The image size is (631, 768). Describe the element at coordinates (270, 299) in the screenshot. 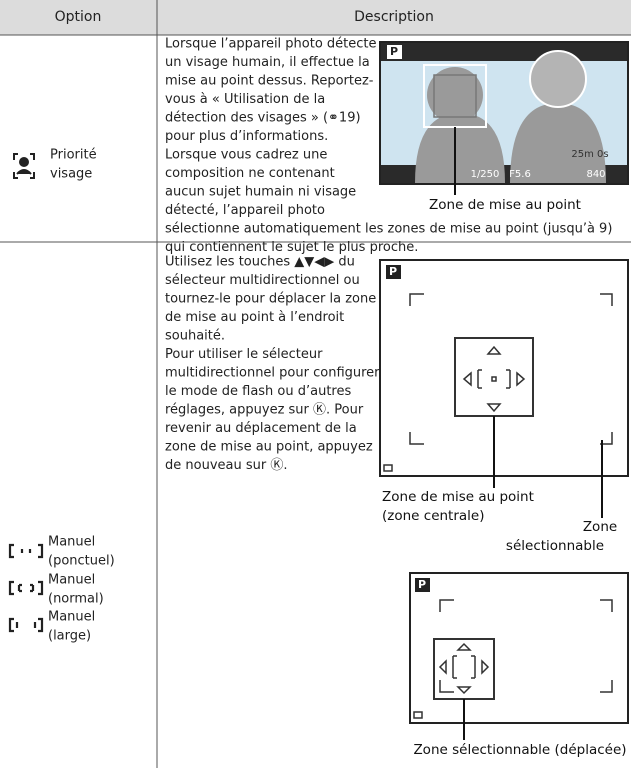

I see `description-line: tournez-le pour déplacer la zone` at that location.